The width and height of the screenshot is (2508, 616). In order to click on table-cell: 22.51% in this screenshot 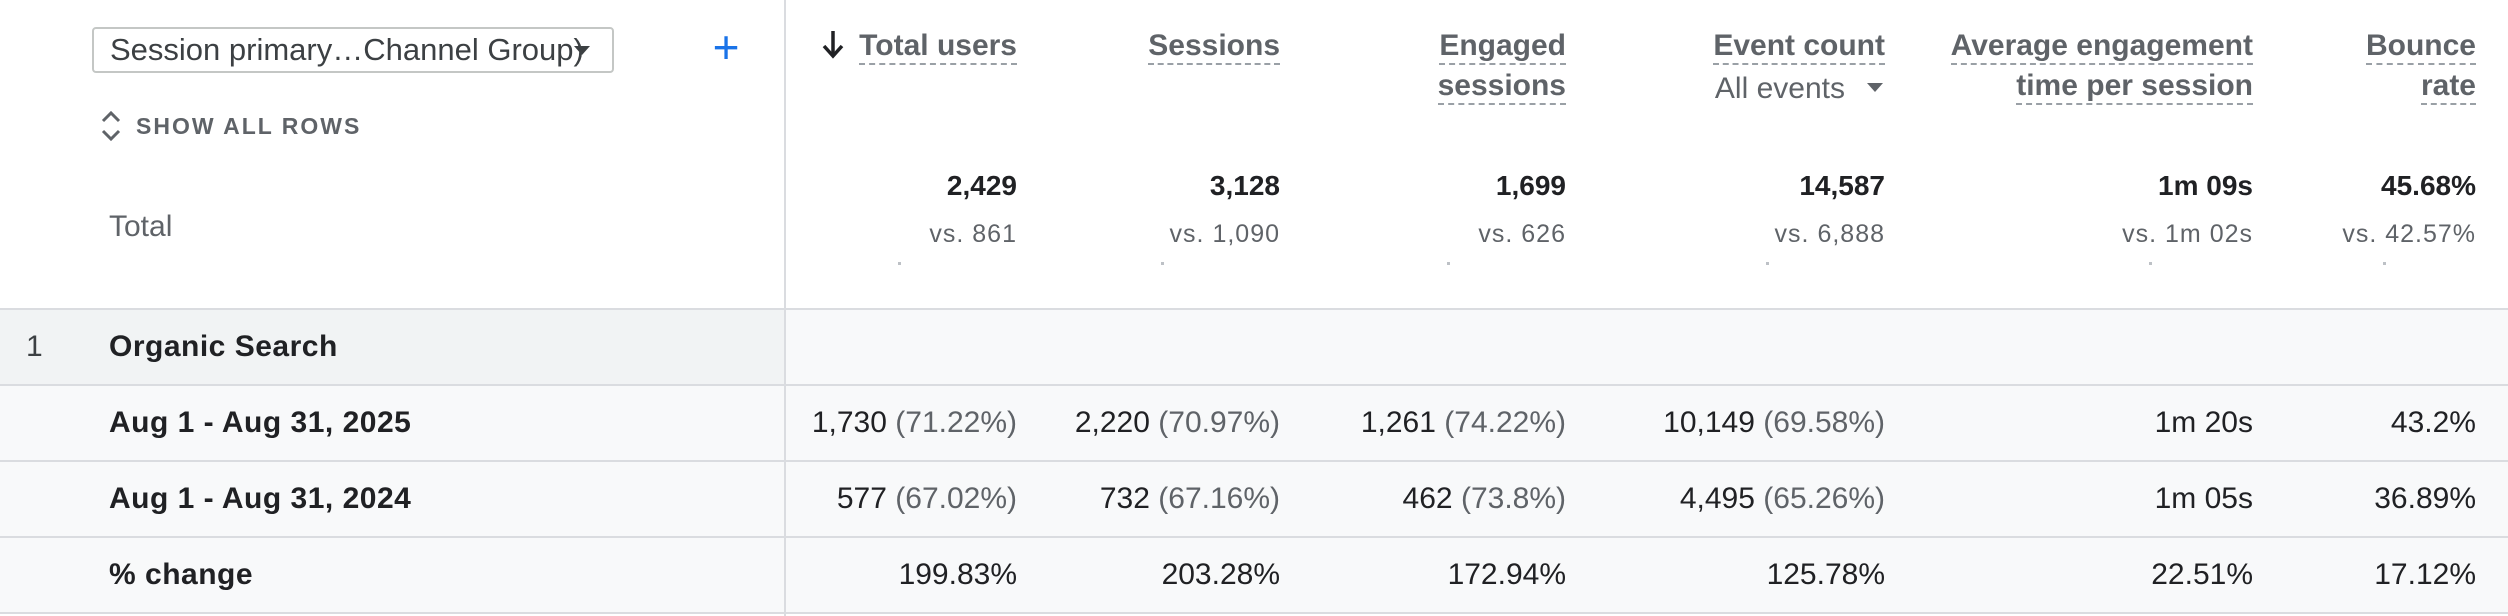, I will do `click(2202, 574)`.